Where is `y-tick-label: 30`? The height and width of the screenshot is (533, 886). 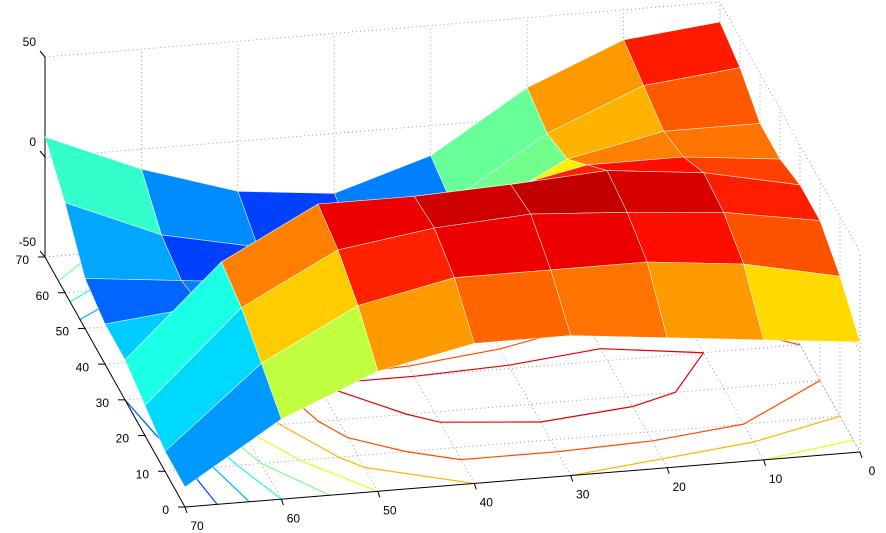 y-tick-label: 30 is located at coordinates (103, 403).